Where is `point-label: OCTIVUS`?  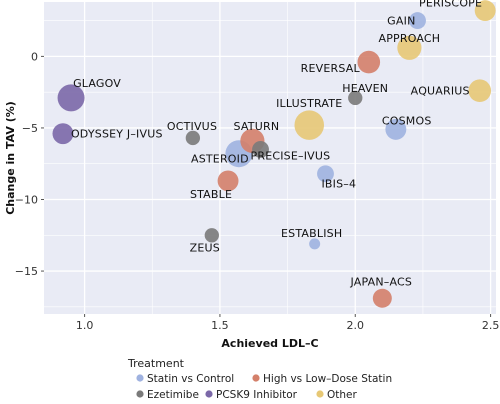
point-label: OCTIVUS is located at coordinates (192, 126).